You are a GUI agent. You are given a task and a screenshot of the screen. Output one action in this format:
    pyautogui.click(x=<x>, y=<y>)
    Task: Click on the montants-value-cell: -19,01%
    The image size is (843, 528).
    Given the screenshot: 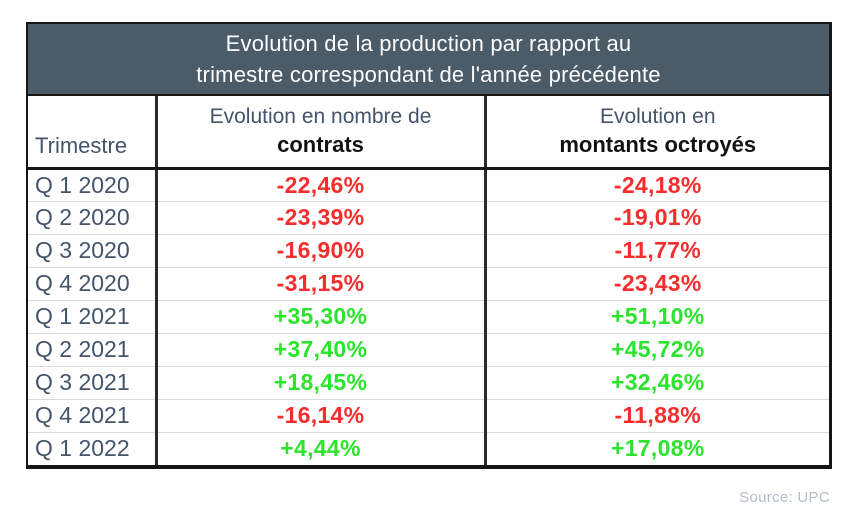 What is the action you would take?
    pyautogui.click(x=656, y=217)
    